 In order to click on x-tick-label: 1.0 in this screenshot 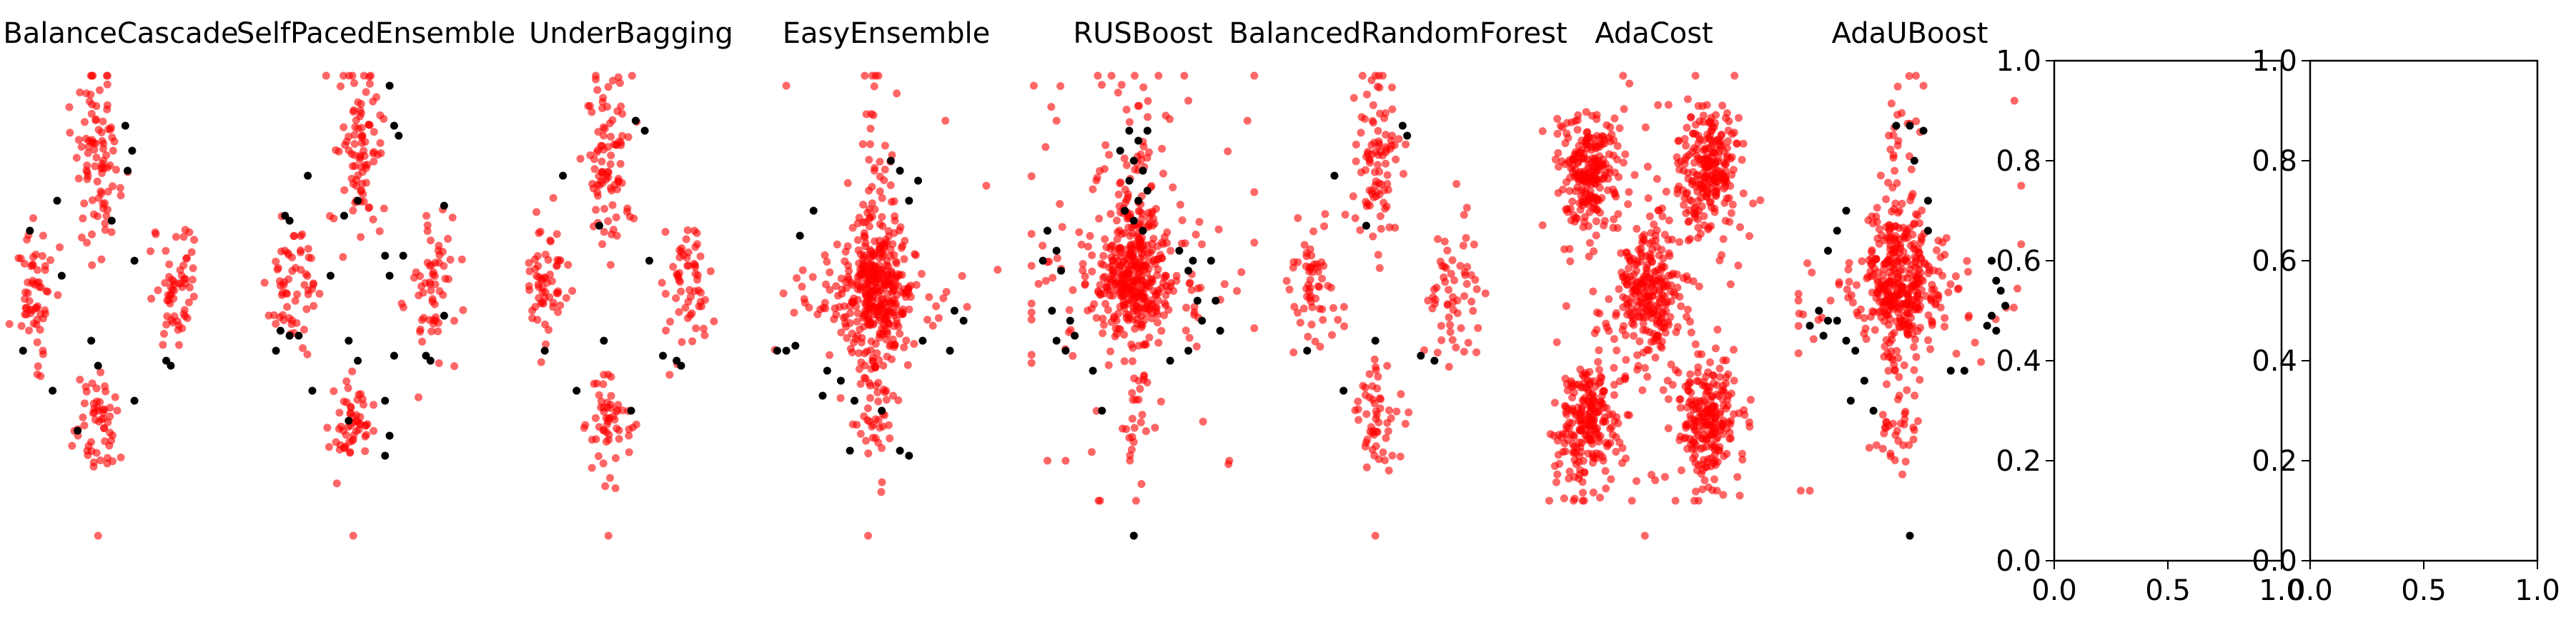, I will do `click(2537, 590)`.